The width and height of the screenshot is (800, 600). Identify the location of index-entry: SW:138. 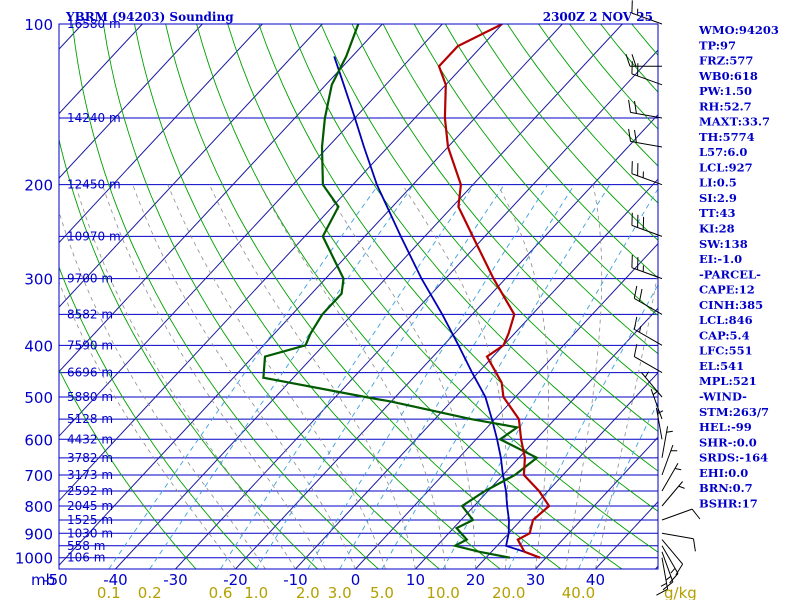
(723, 244).